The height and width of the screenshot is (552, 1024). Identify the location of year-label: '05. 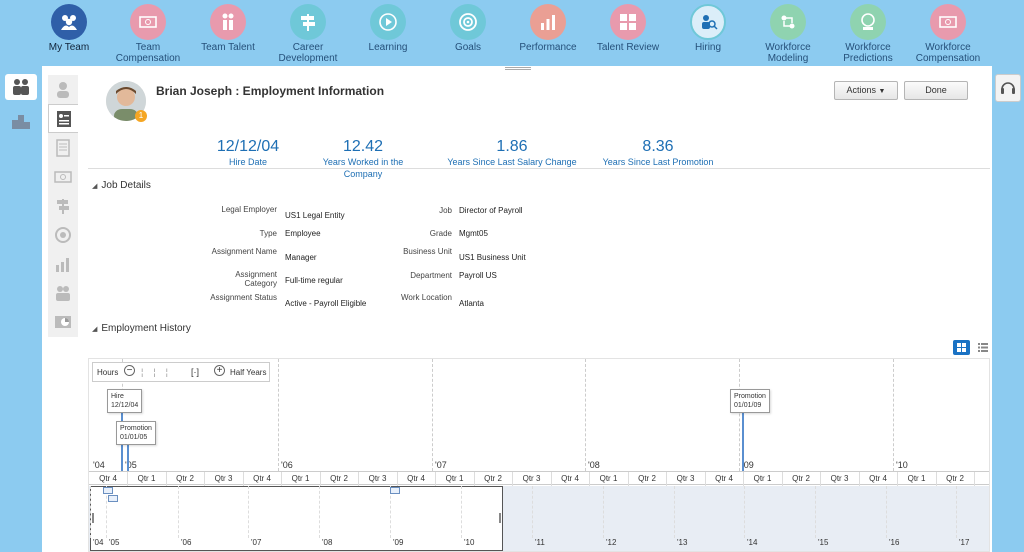
(131, 465).